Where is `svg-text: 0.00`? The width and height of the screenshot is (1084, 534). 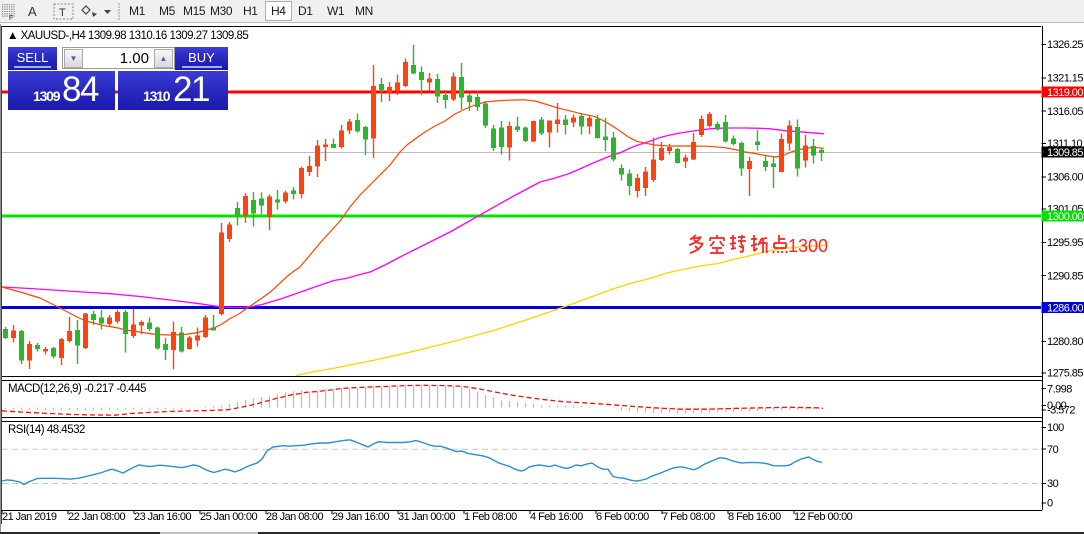 svg-text: 0.00 is located at coordinates (1057, 406).